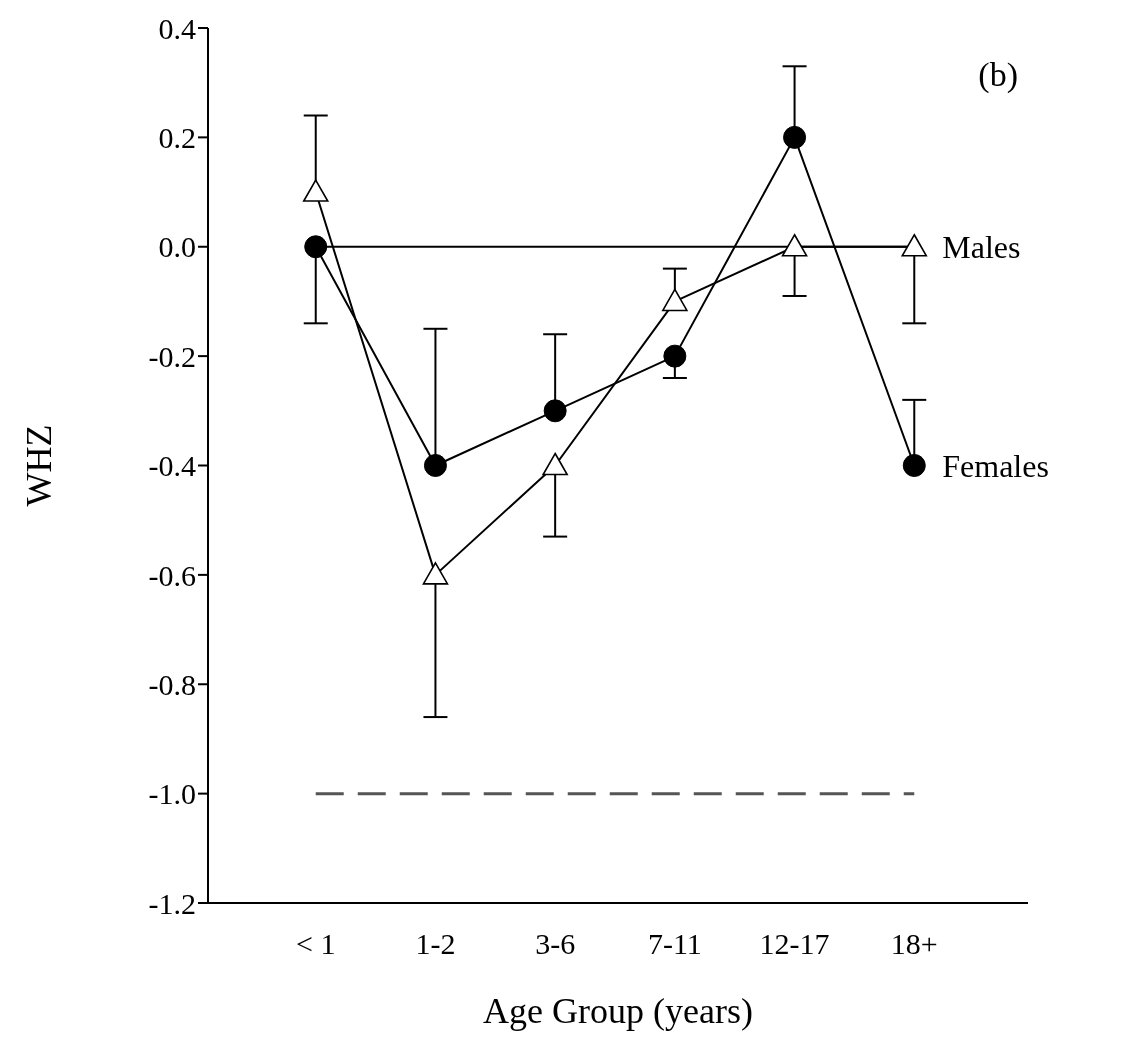 The image size is (1129, 1064). I want to click on x-tick-label: < 1, so click(316, 944).